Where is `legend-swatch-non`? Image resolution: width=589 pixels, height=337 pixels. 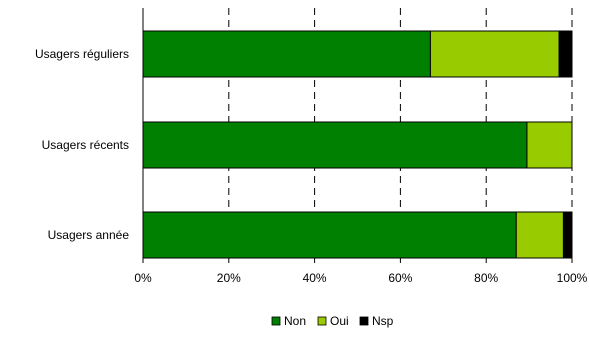 legend-swatch-non is located at coordinates (276, 321).